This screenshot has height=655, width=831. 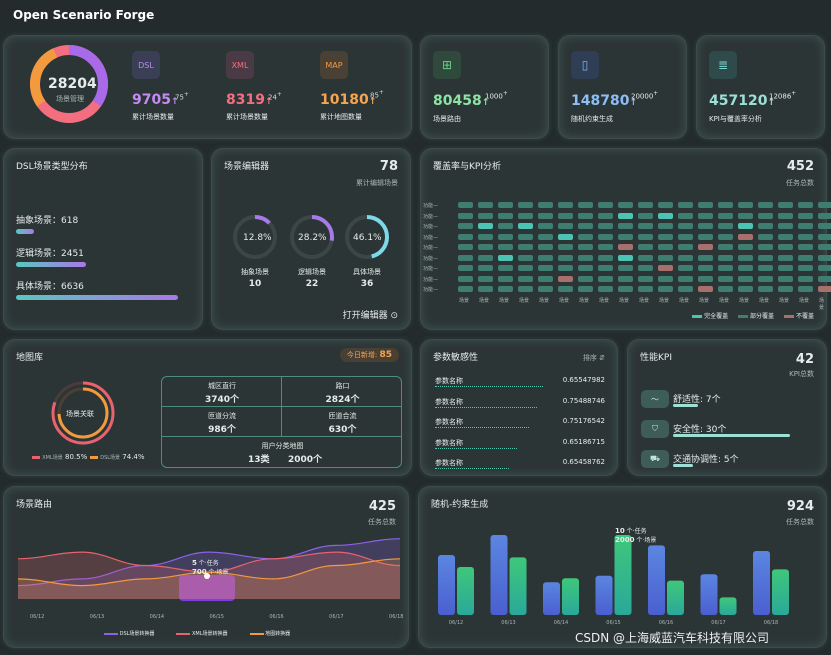 What do you see at coordinates (431, 290) in the screenshot?
I see `row-label: 功能—` at bounding box center [431, 290].